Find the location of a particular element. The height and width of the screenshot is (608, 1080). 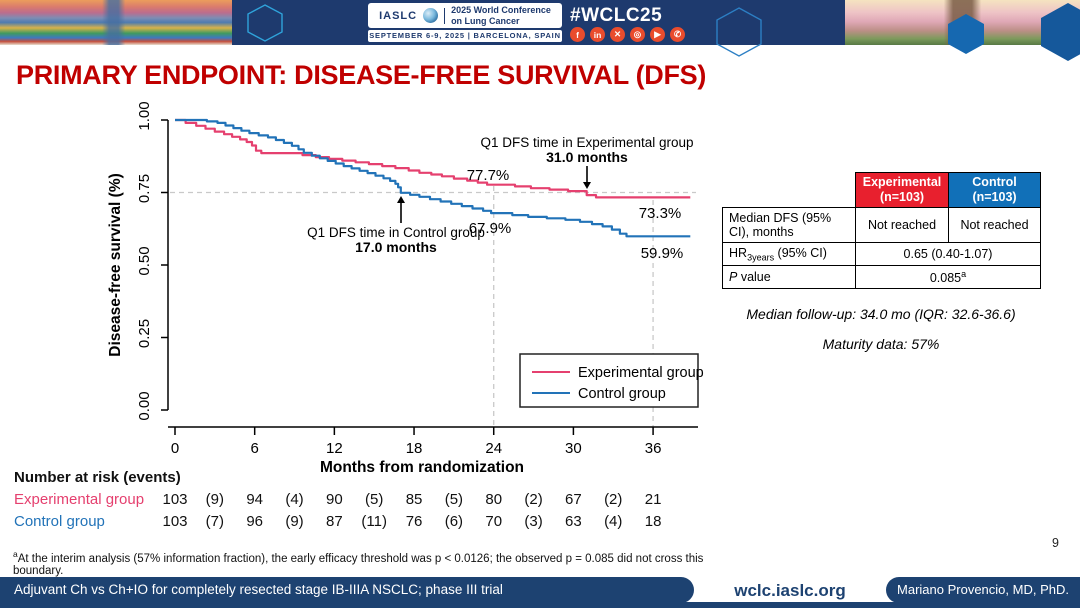

hr-label: HR3years (95% CI) is located at coordinates (789, 254).